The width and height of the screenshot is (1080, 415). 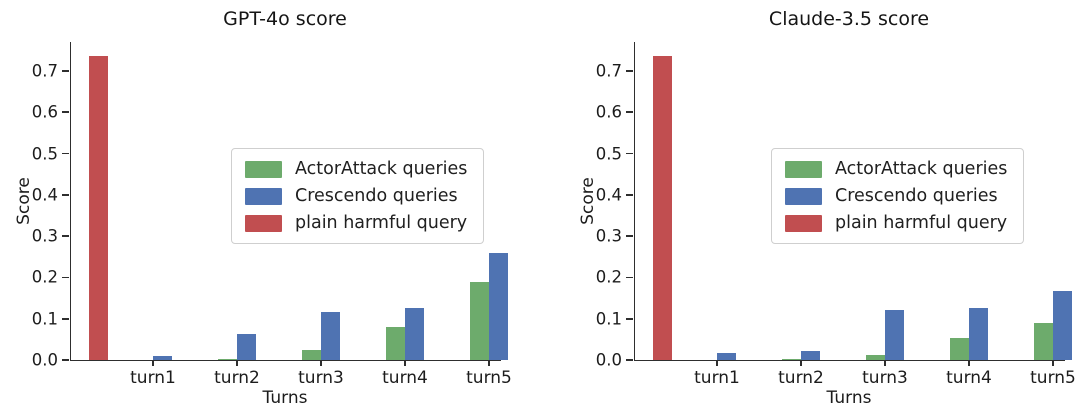 What do you see at coordinates (849, 19) in the screenshot?
I see `chart-title: Claude-3.5 score` at bounding box center [849, 19].